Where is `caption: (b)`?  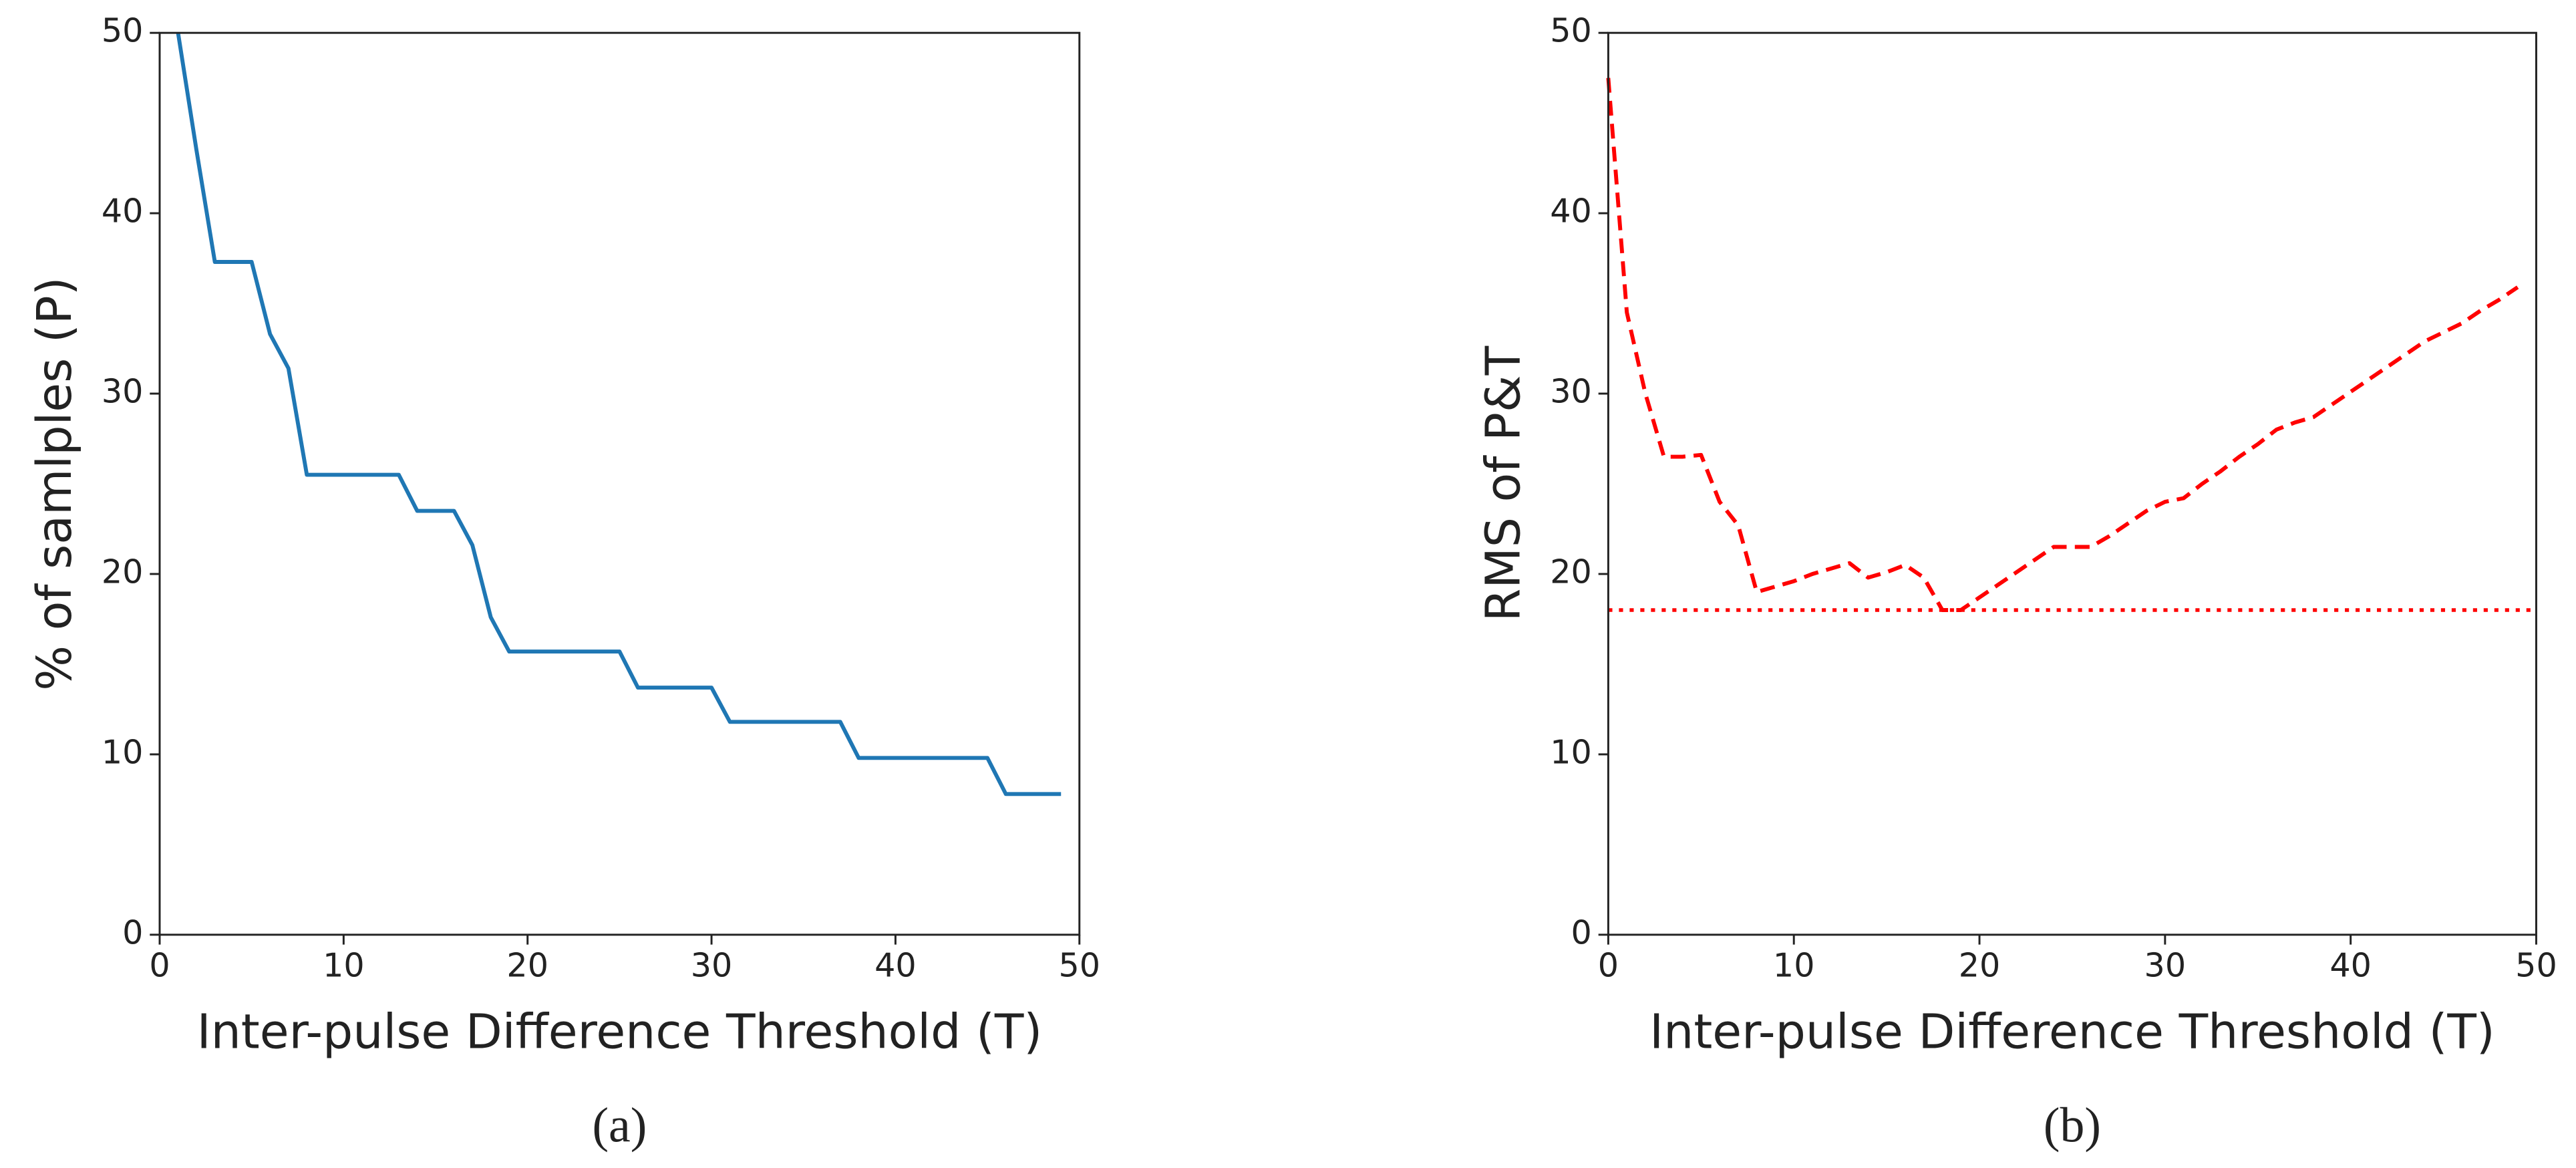
caption: (b) is located at coordinates (2072, 1124).